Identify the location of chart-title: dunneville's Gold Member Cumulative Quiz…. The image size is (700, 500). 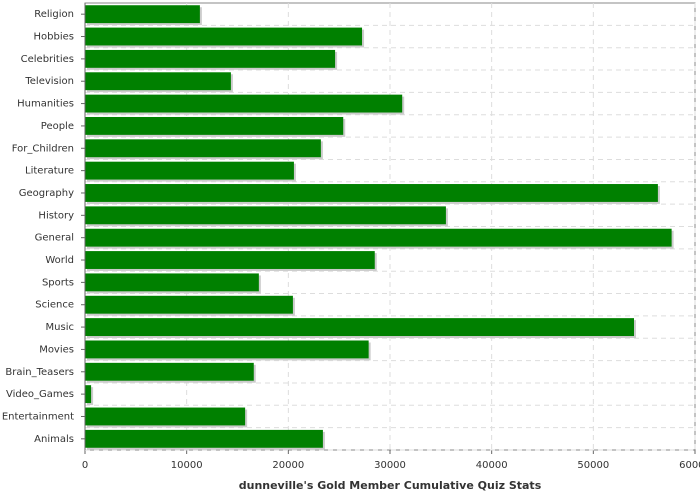
(390, 485).